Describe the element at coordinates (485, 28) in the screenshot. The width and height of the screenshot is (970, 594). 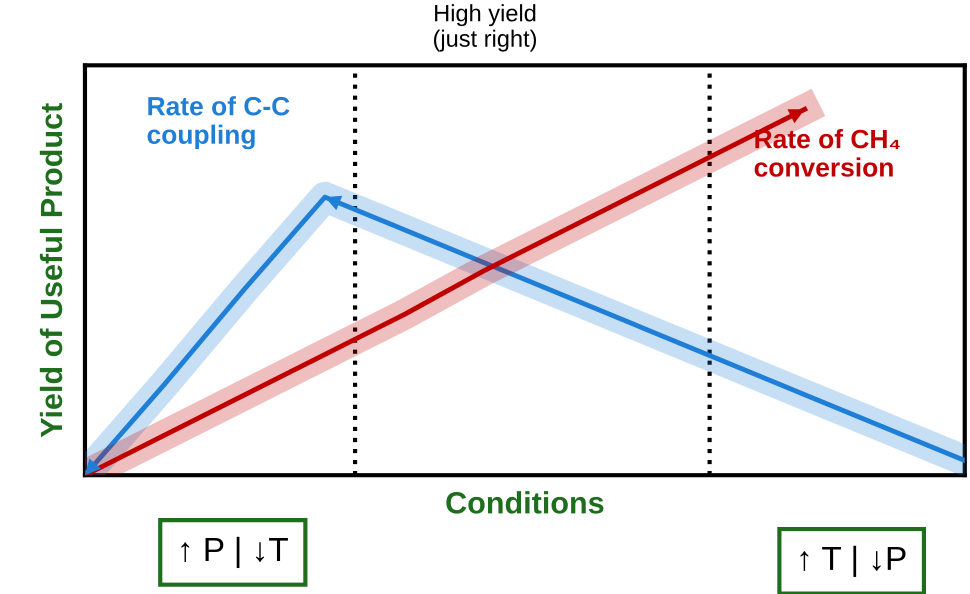
I see `text: High yield (just right)` at that location.